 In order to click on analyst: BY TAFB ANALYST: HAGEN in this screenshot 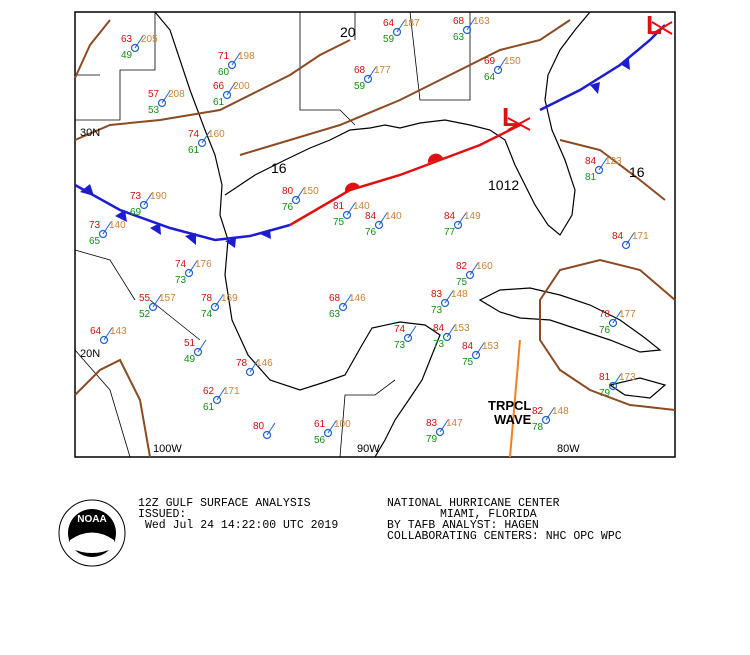, I will do `click(463, 525)`.